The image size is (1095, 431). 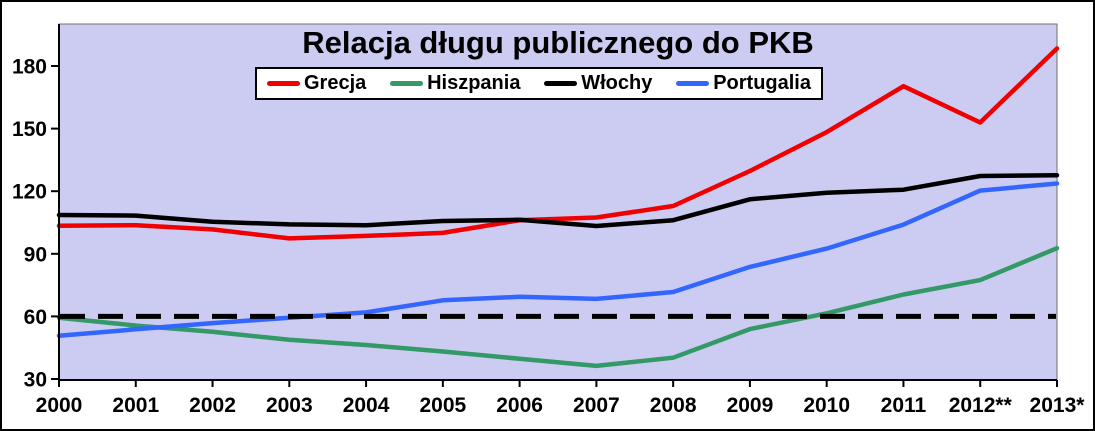 I want to click on y-tick-label: 150, so click(x=29, y=129).